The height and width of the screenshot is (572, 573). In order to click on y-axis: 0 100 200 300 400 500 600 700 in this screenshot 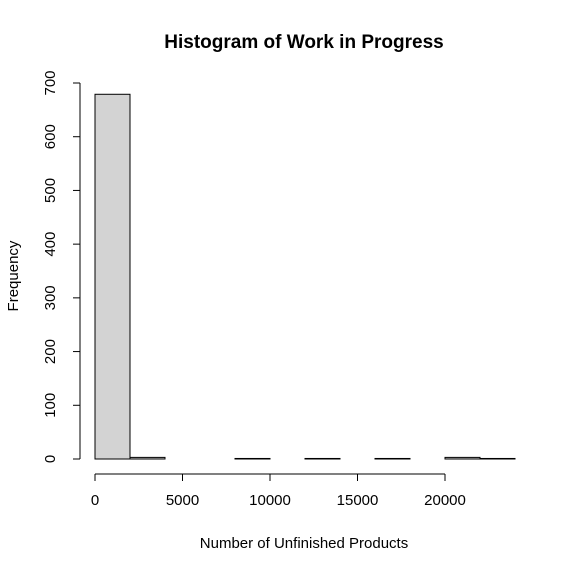, I will do `click(61, 266)`.